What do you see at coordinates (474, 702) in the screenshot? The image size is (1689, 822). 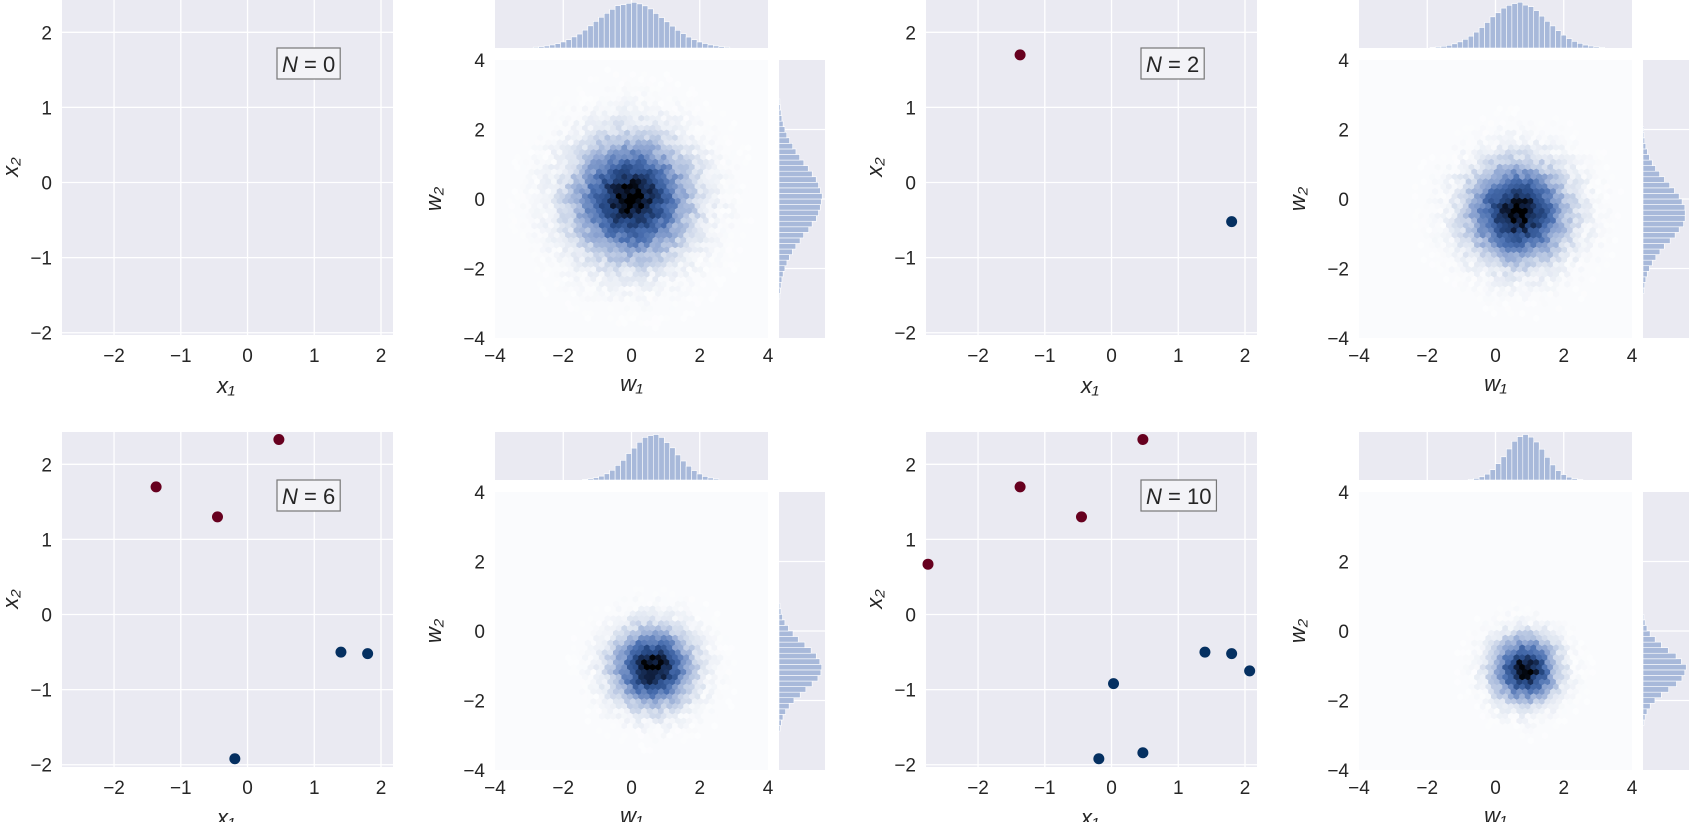 I see `y-tick-label: −2` at bounding box center [474, 702].